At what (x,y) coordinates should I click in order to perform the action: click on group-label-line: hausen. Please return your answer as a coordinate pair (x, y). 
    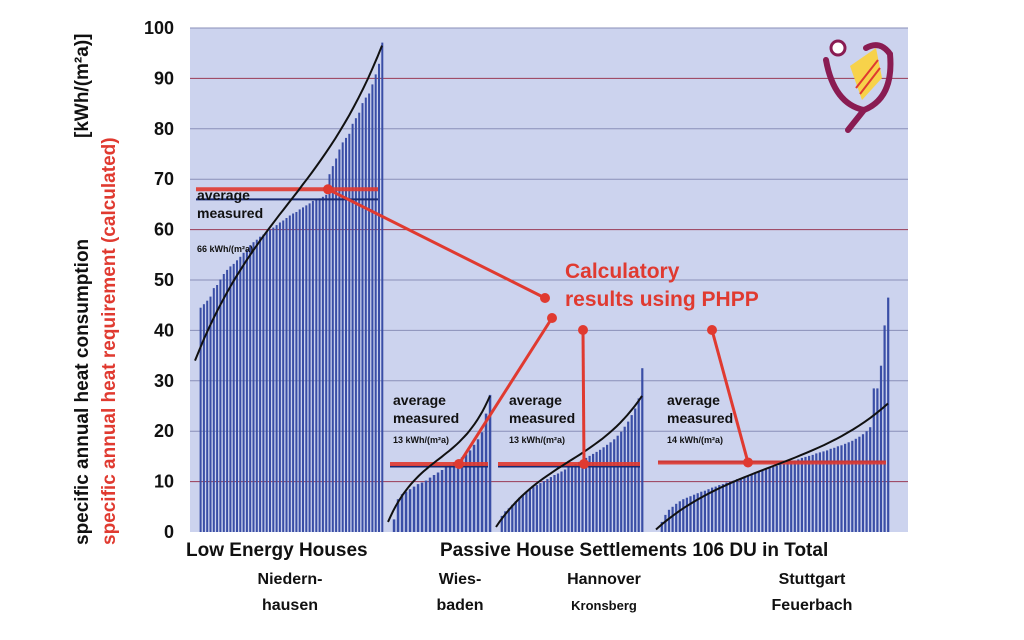
    Looking at the image, I should click on (290, 605).